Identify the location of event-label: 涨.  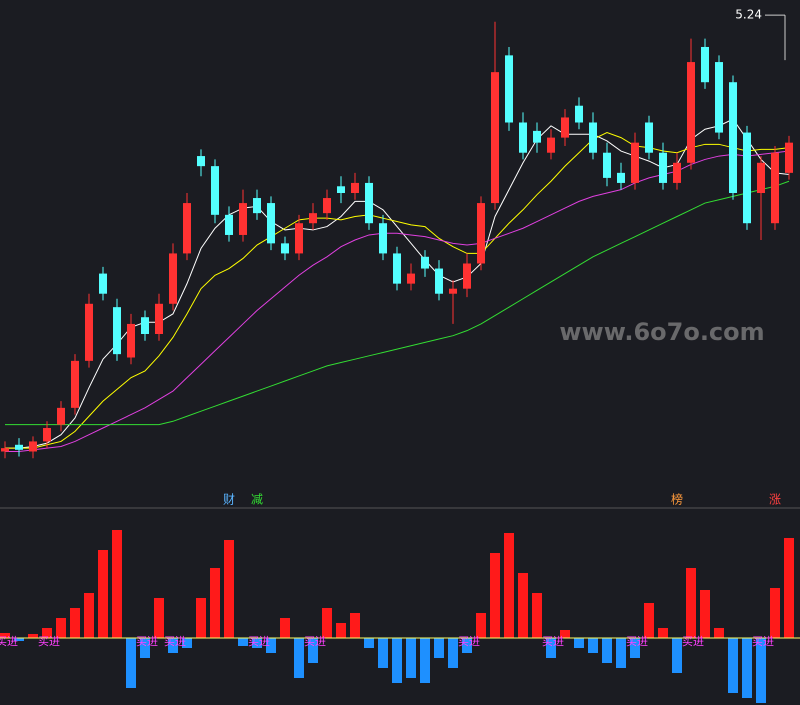
(775, 499).